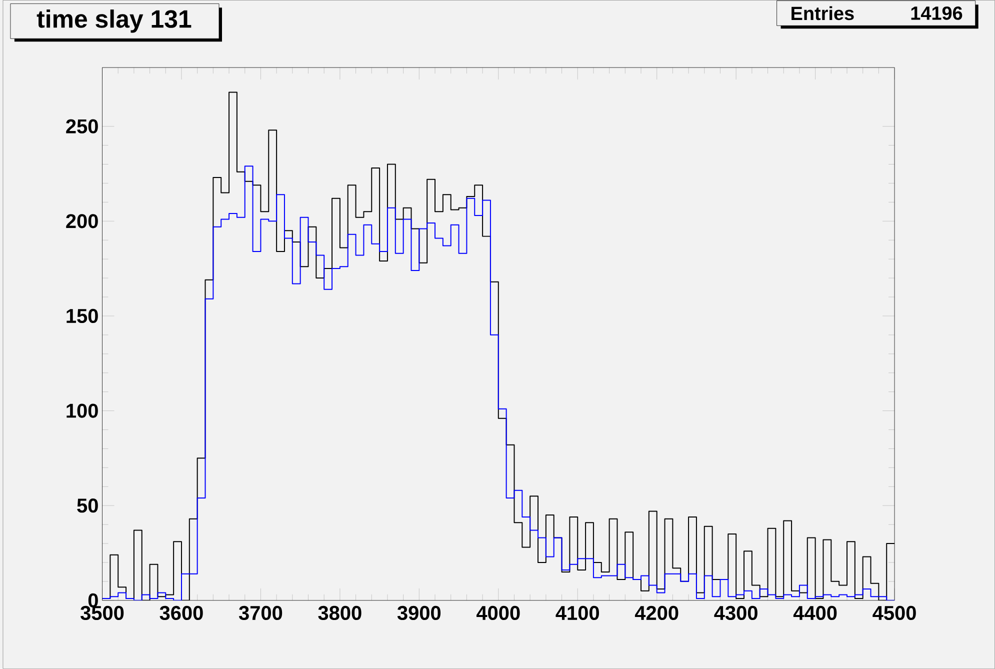  What do you see at coordinates (823, 13) in the screenshot?
I see `text: Entries` at bounding box center [823, 13].